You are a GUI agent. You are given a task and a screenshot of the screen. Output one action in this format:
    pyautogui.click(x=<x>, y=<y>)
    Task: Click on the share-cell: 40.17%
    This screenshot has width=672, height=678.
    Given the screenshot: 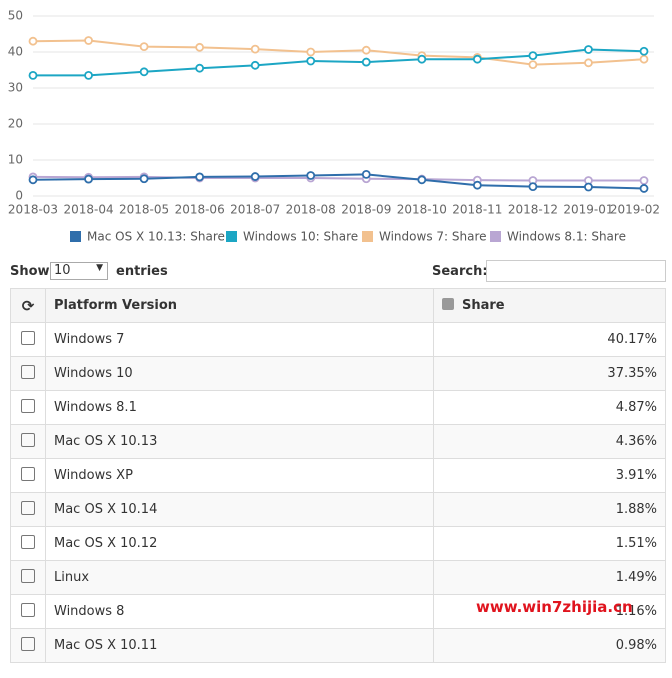 What is the action you would take?
    pyautogui.click(x=549, y=339)
    